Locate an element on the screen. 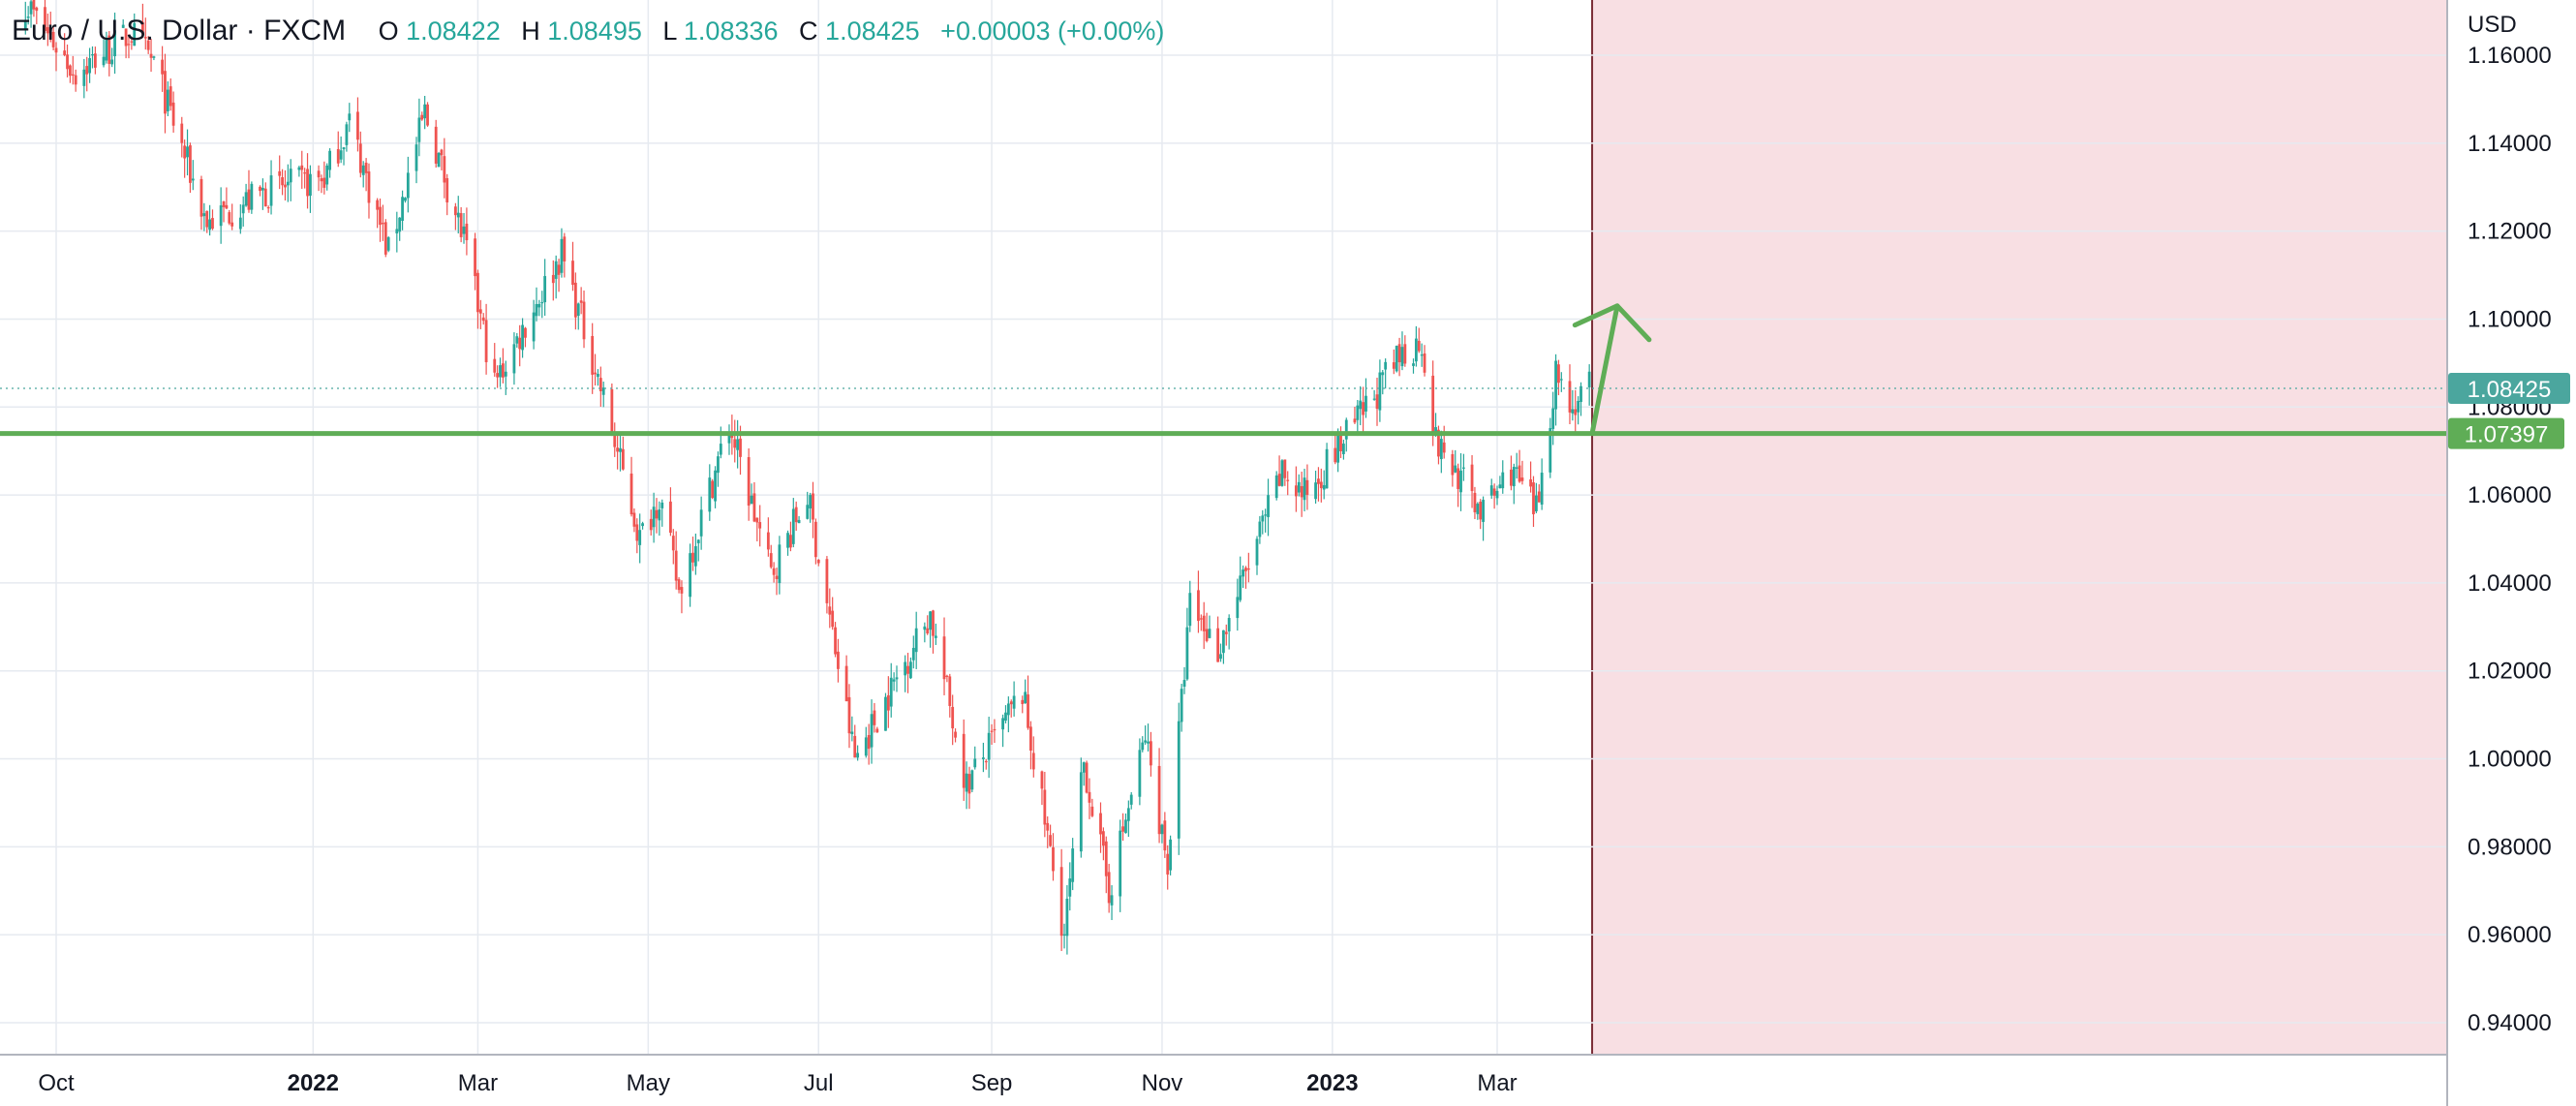 This screenshot has height=1106, width=2576. time-axis: Oct 2022 Mar May Jul Sep Nov 2023 Mar is located at coordinates (777, 1083).